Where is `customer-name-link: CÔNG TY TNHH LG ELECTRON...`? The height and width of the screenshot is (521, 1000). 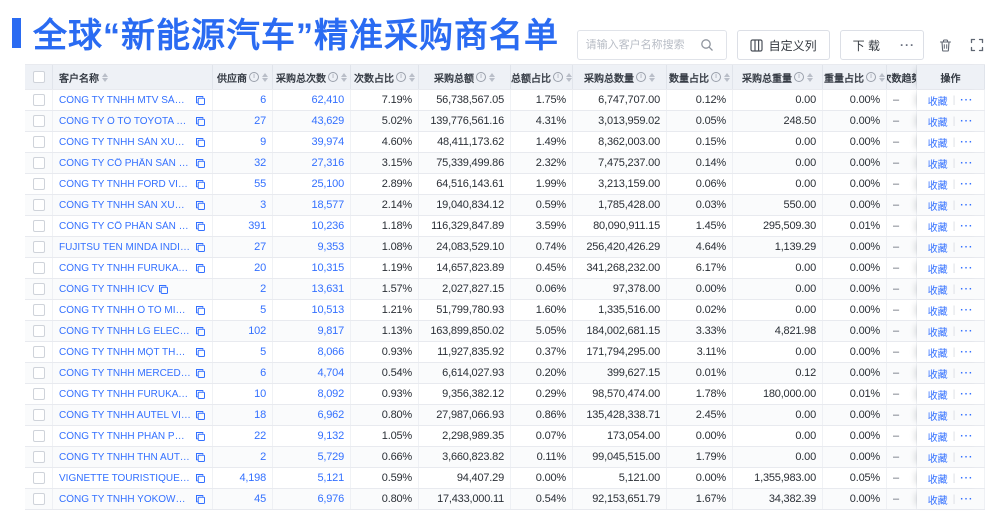
customer-name-link: CÔNG TY TNHH LG ELECTRON... is located at coordinates (125, 331).